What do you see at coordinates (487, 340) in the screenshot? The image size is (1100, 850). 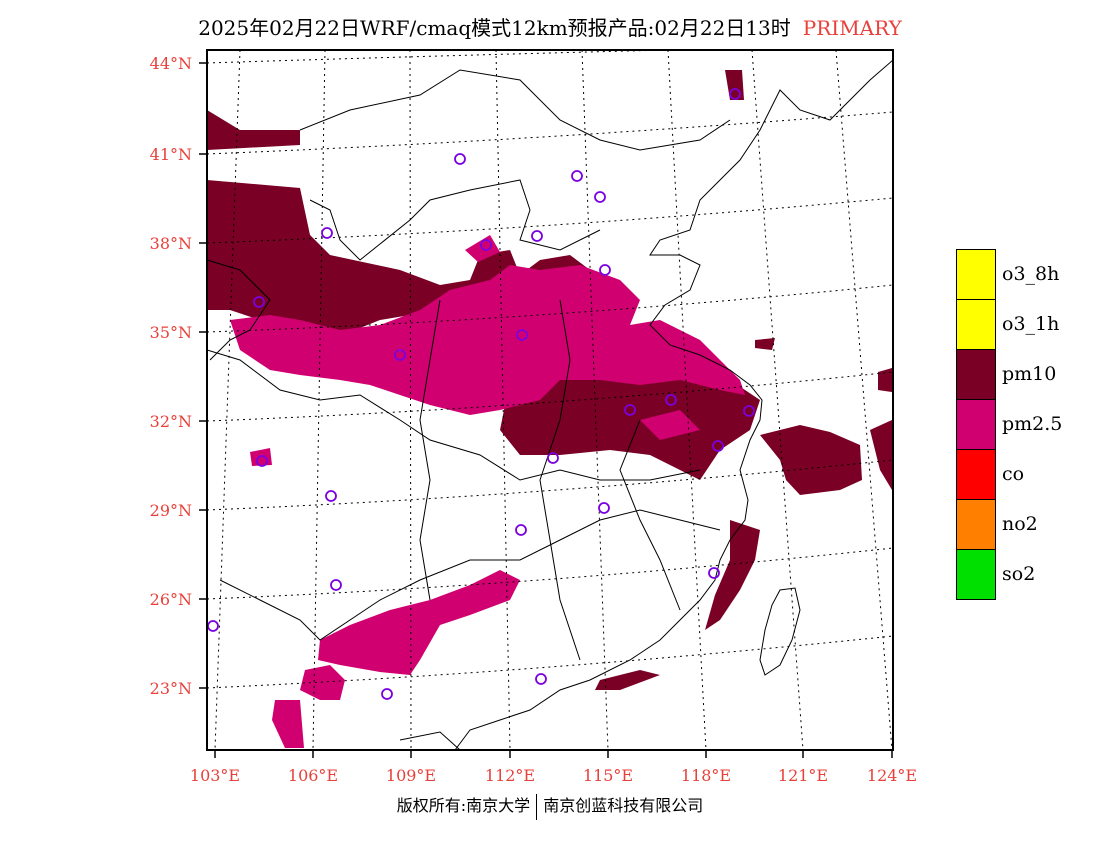 I see `pm25-central-plume` at bounding box center [487, 340].